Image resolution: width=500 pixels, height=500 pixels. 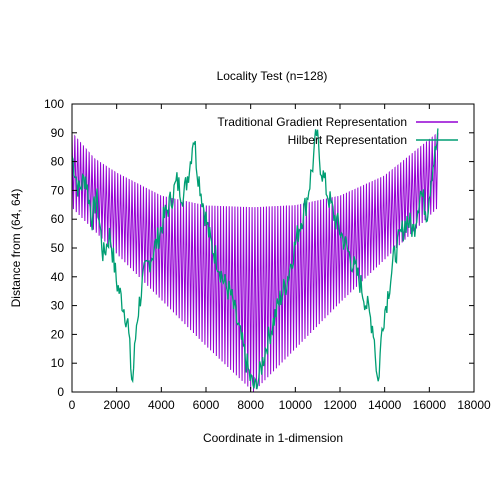 I want to click on y-tick-label: 90, so click(x=58, y=133).